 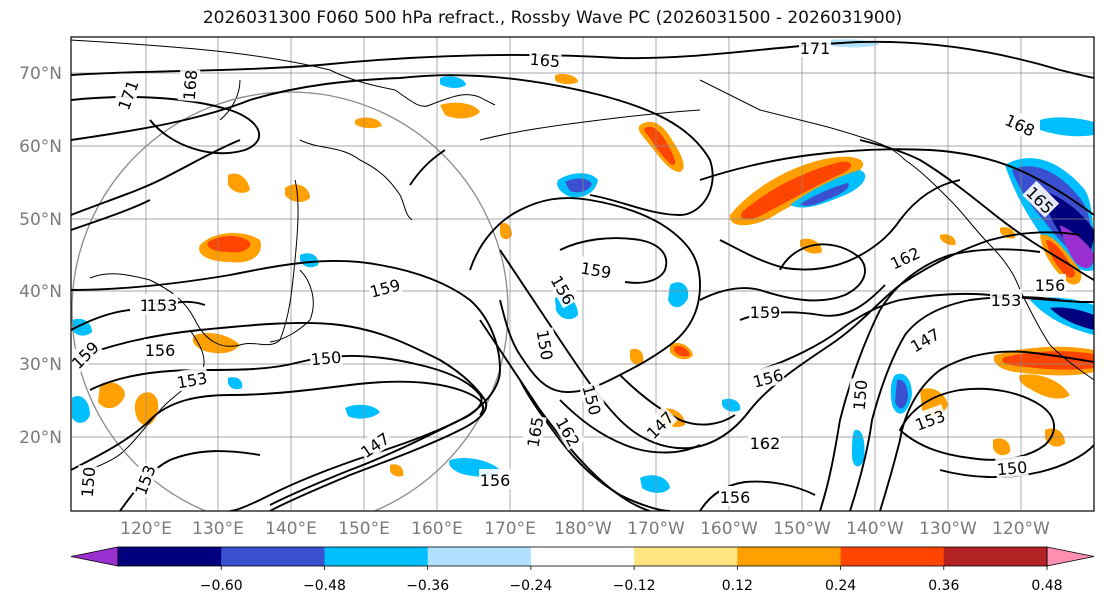 What do you see at coordinates (656, 529) in the screenshot?
I see `longitude-label: 170°W` at bounding box center [656, 529].